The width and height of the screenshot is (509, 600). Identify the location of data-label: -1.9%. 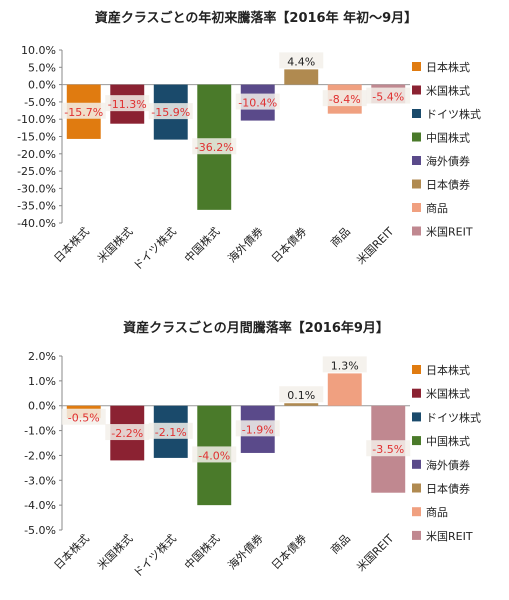
(258, 429).